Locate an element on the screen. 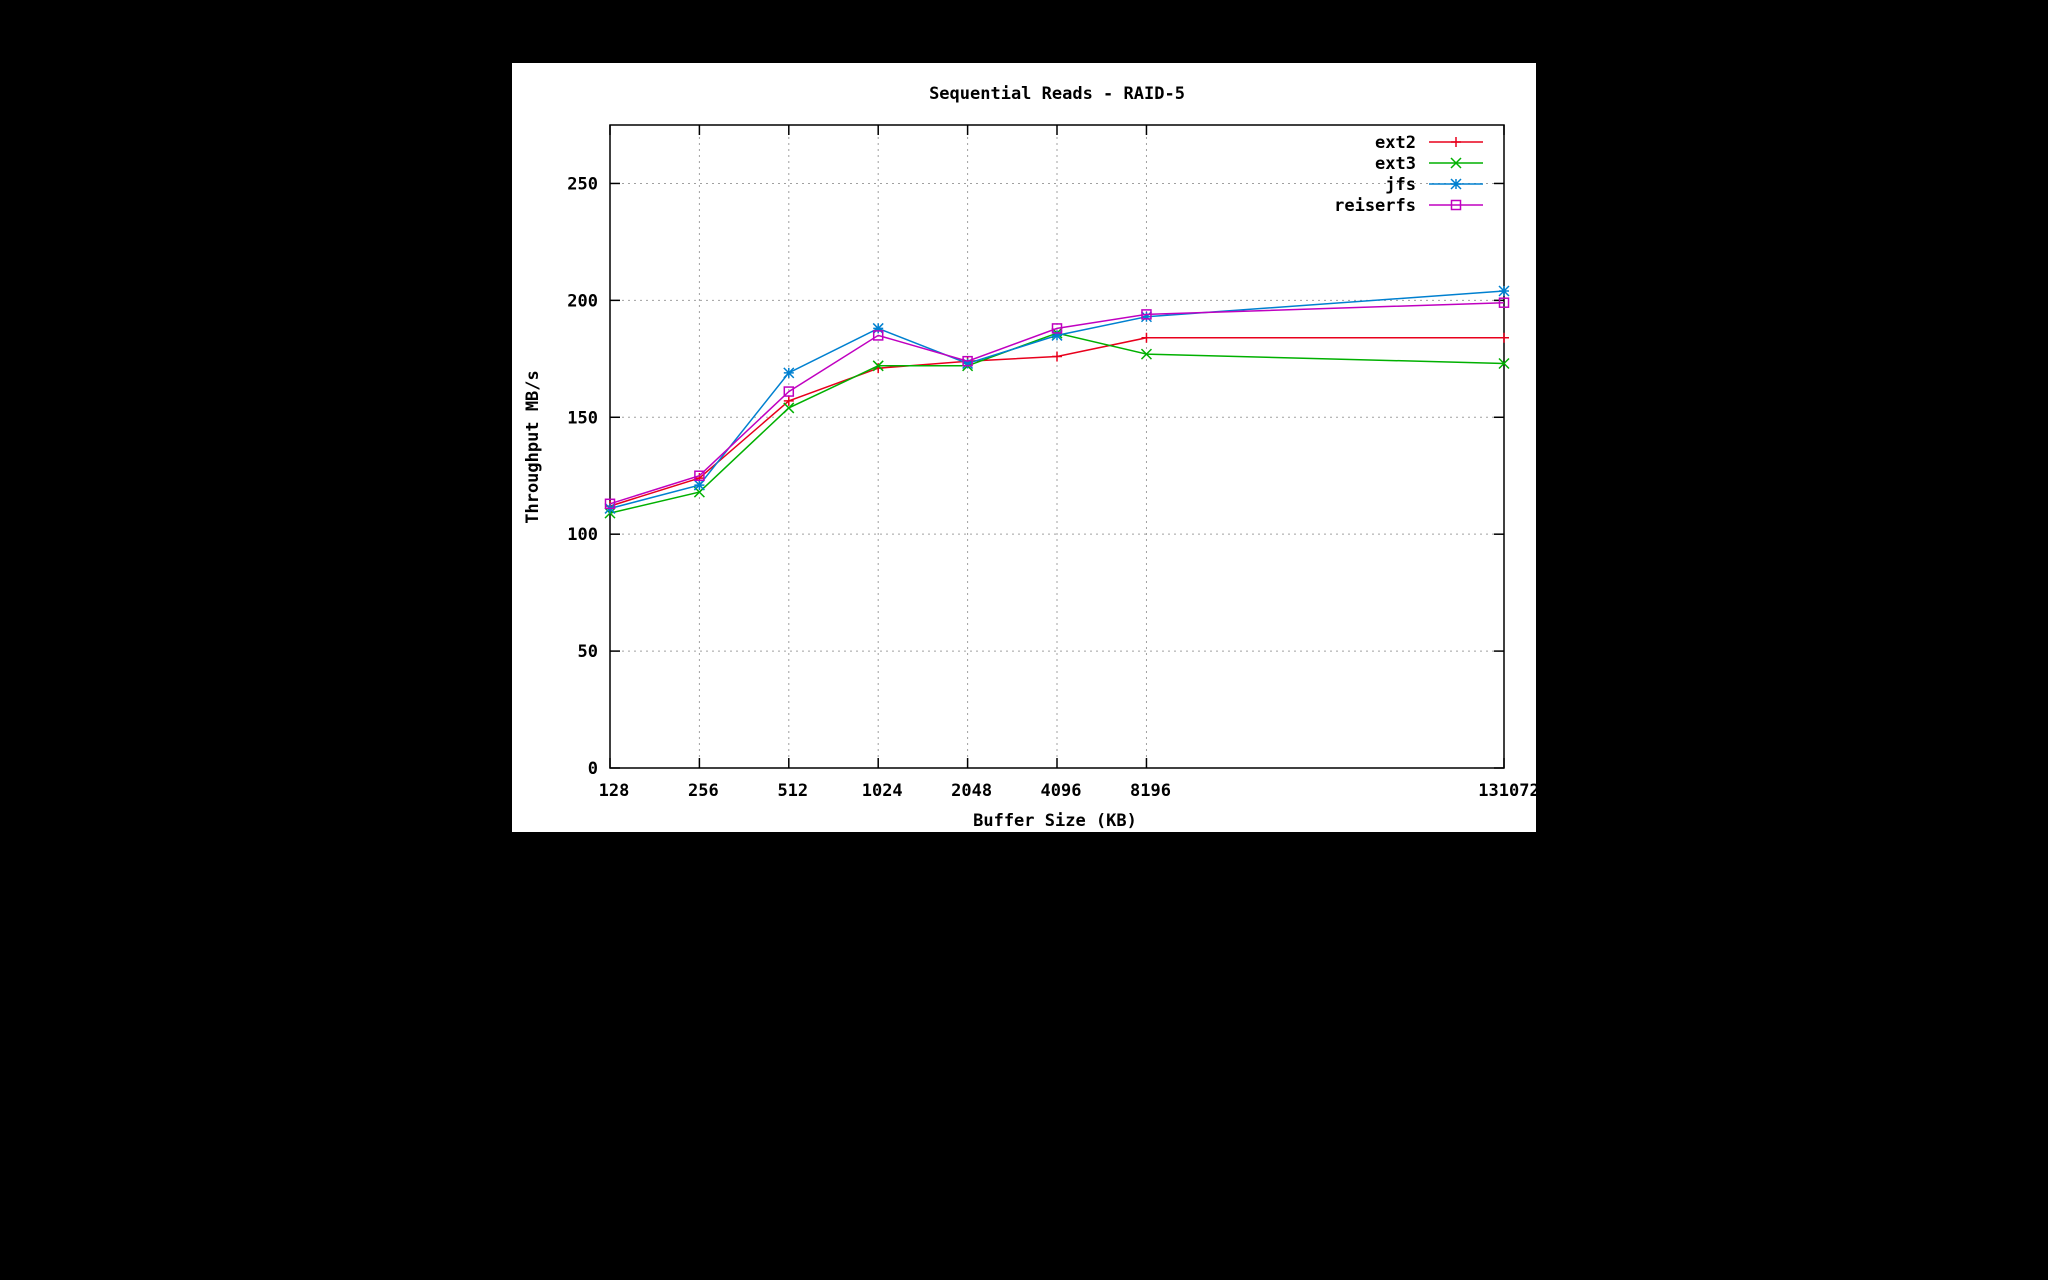  series-reiserfs is located at coordinates (1057, 403).